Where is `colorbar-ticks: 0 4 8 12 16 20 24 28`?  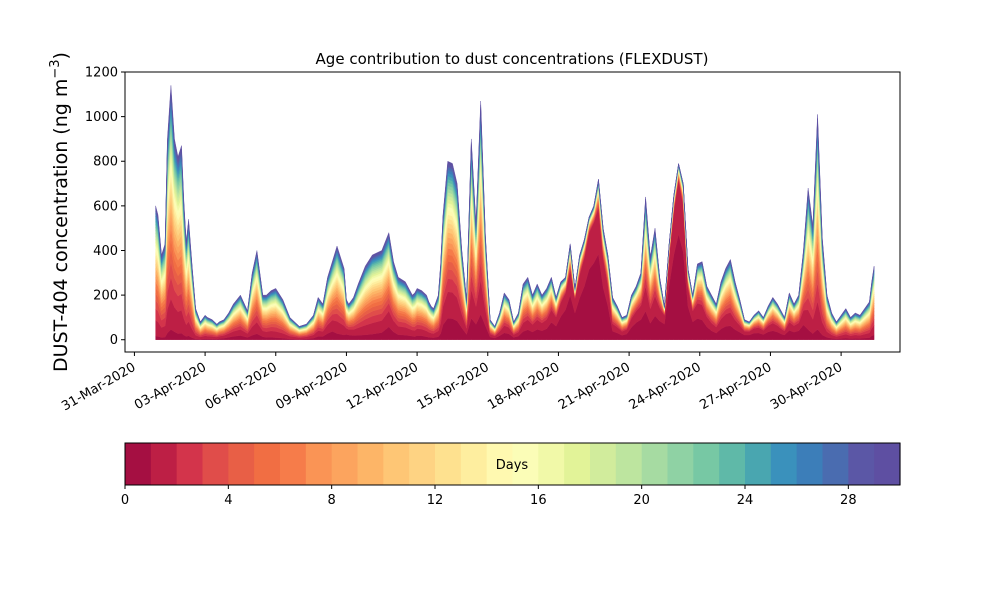 colorbar-ticks: 0 4 8 12 16 20 24 28 is located at coordinates (489, 496).